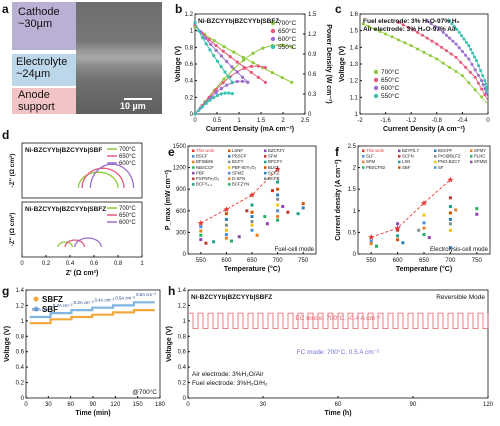 Image resolution: width=500 pixels, height=426 pixels. What do you see at coordinates (92, 310) in the screenshot?
I see `chart-g-series-line` at bounding box center [92, 310].